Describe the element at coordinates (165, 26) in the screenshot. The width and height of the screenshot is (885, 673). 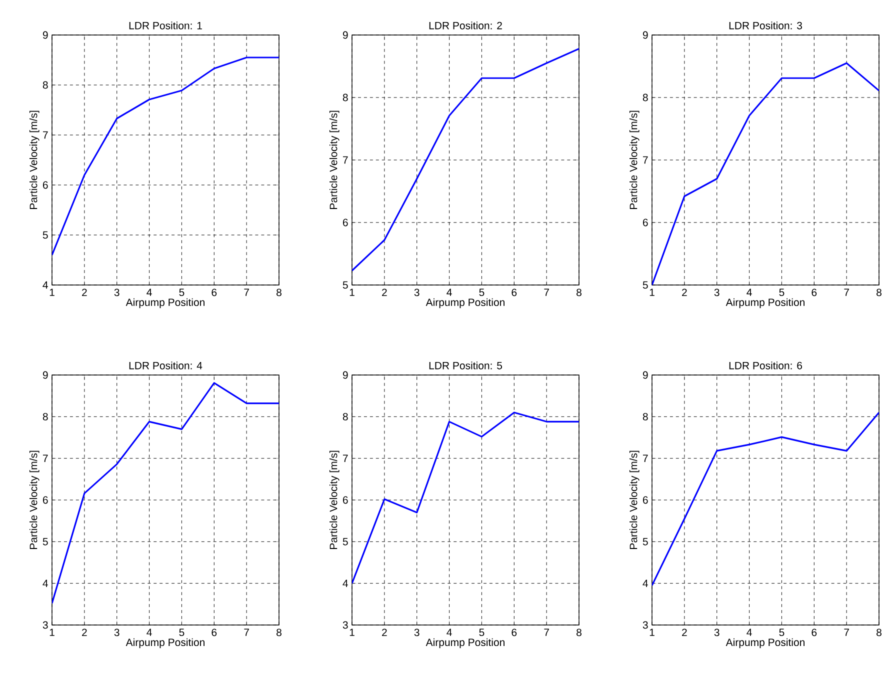
I see `chart-title: LDR Position: 1` at that location.